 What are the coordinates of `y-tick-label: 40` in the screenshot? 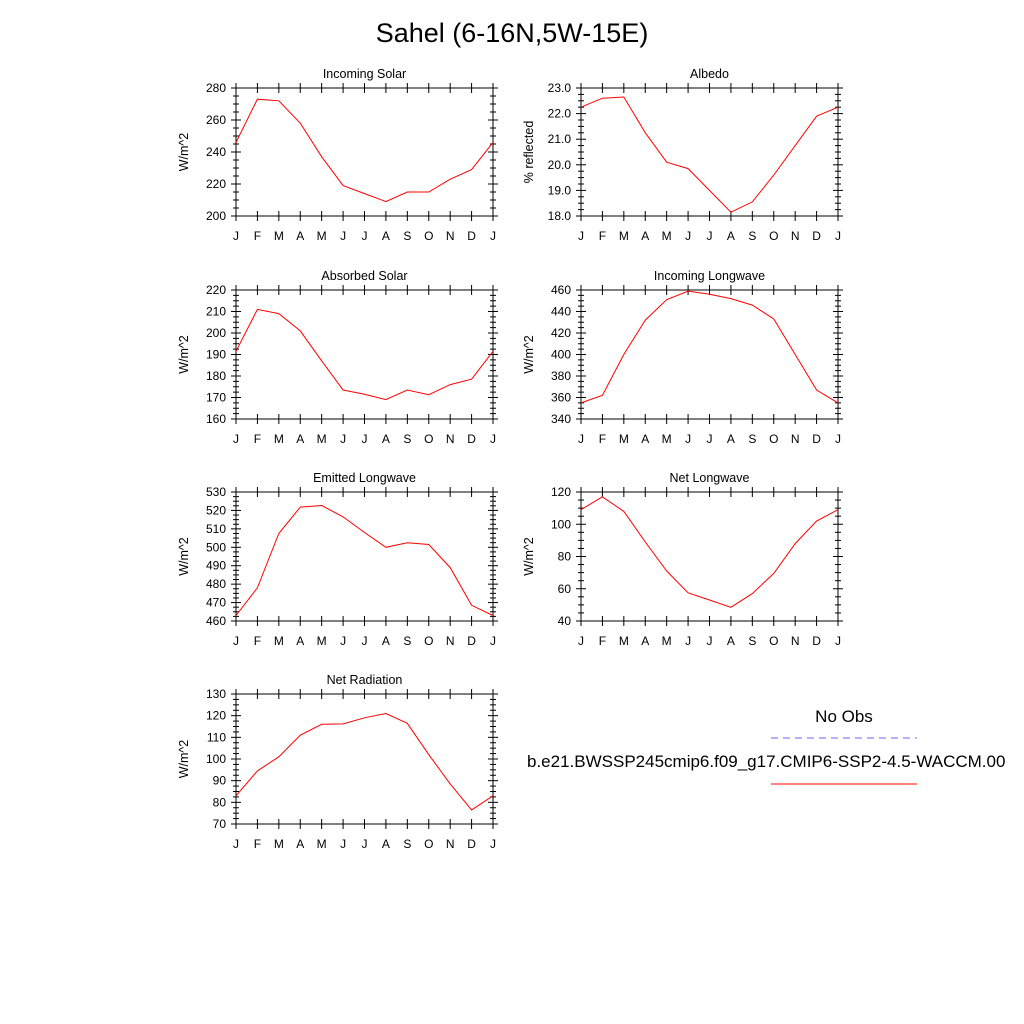 It's located at (565, 621).